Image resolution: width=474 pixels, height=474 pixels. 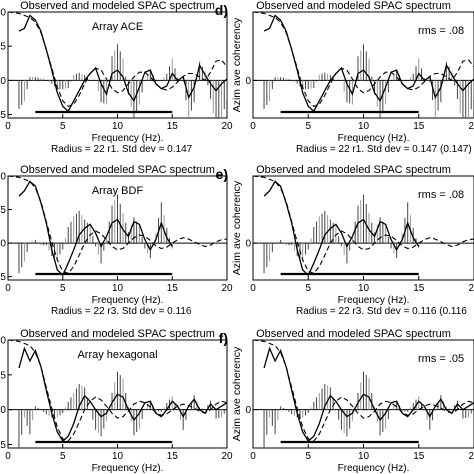 What do you see at coordinates (122, 149) in the screenshot?
I see `radius-stddev-label: Radius = 22 r1. Std dev = 0.147` at bounding box center [122, 149].